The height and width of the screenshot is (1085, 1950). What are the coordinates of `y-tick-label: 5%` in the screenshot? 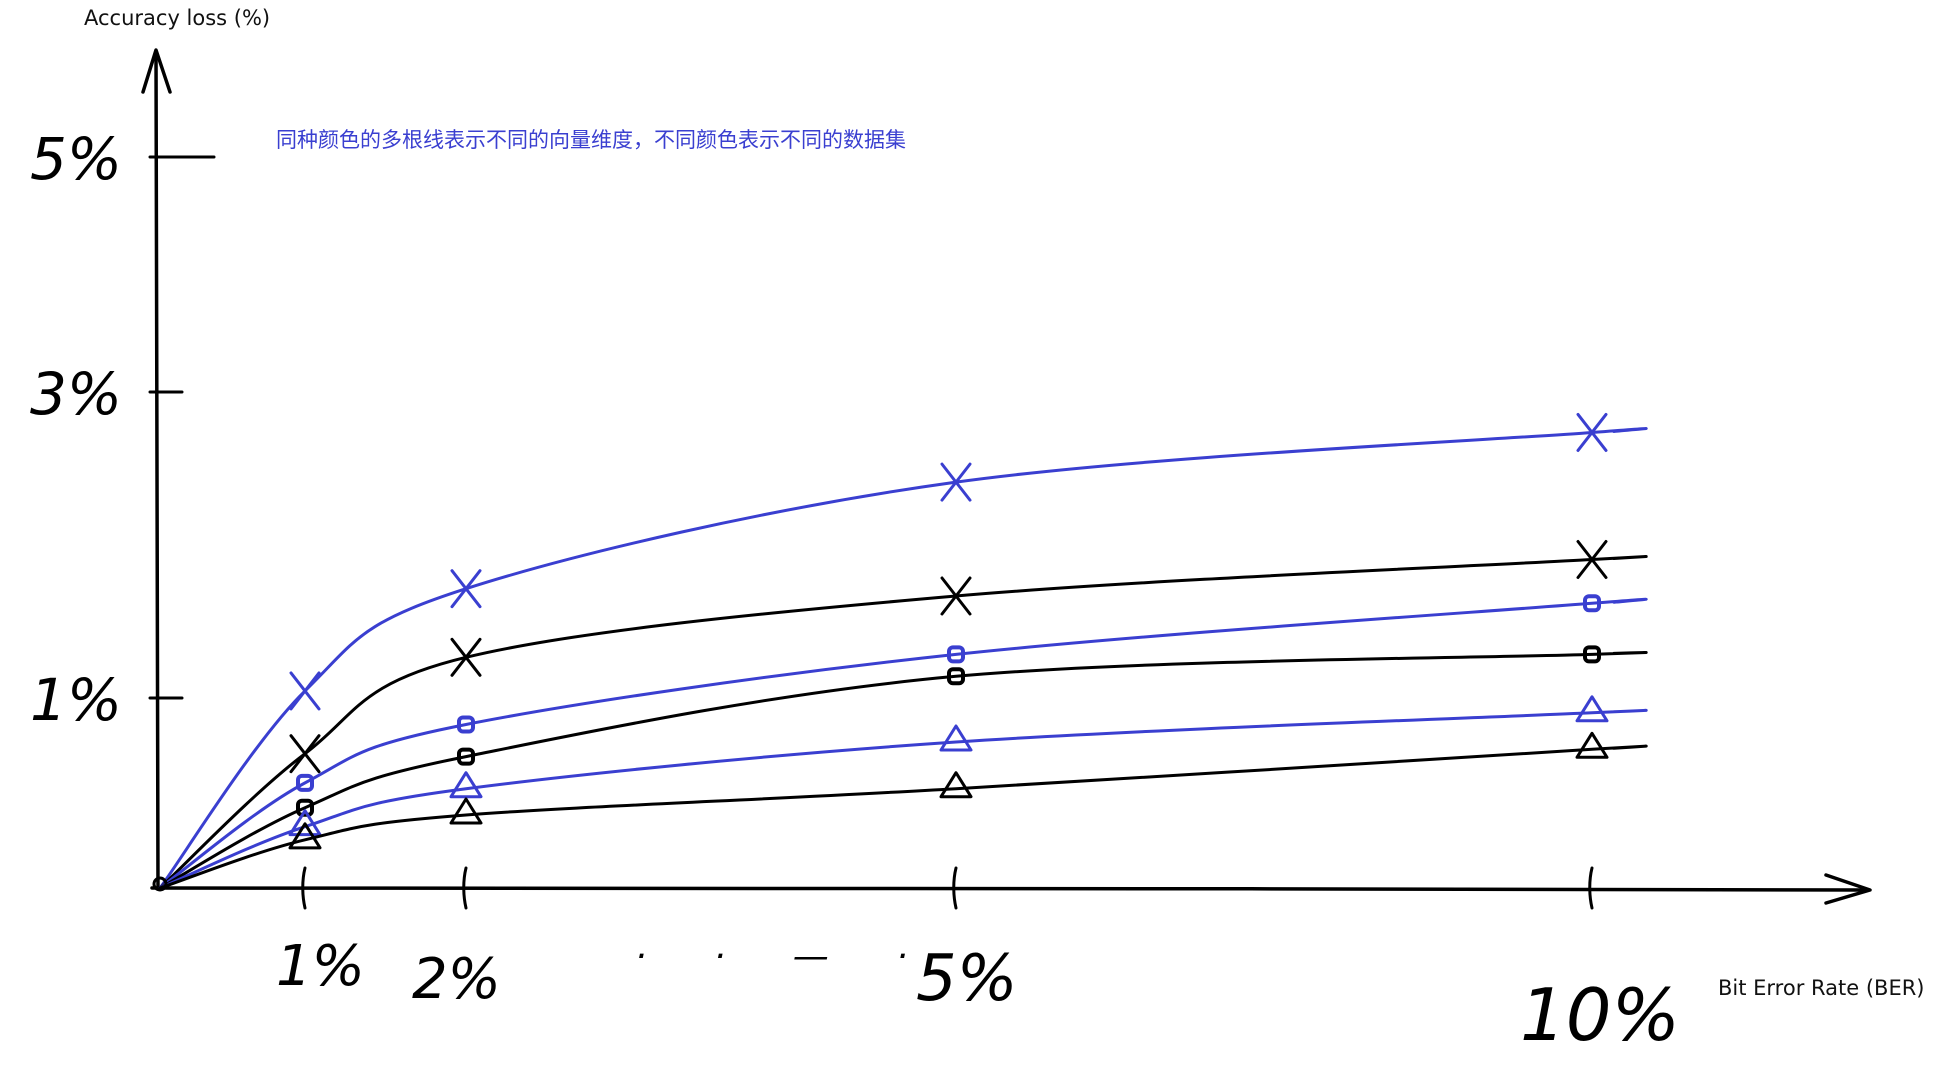 It's located at (76, 159).